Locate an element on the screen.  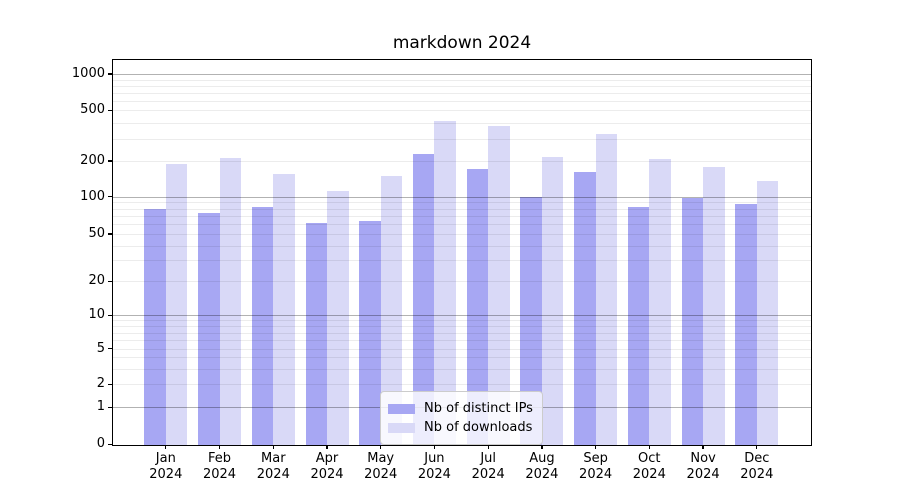
bar-distinct-ips-aug is located at coordinates (531, 320).